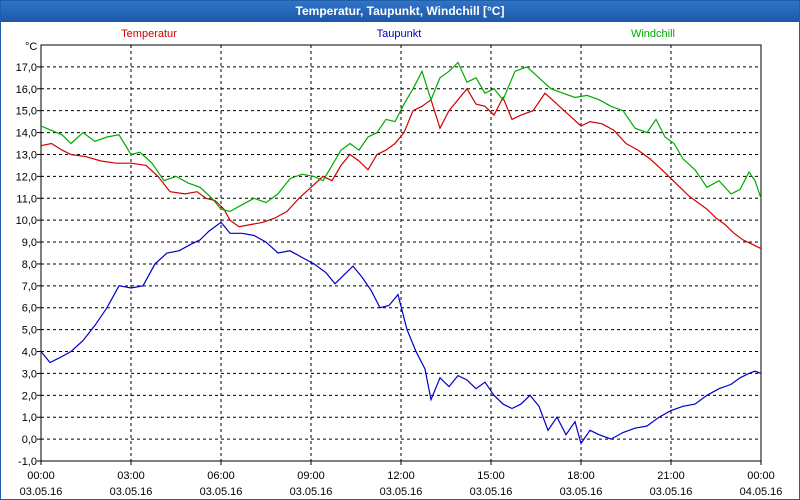 The height and width of the screenshot is (500, 800). What do you see at coordinates (29, 265) in the screenshot?
I see `y-tick-label: 8,0` at bounding box center [29, 265].